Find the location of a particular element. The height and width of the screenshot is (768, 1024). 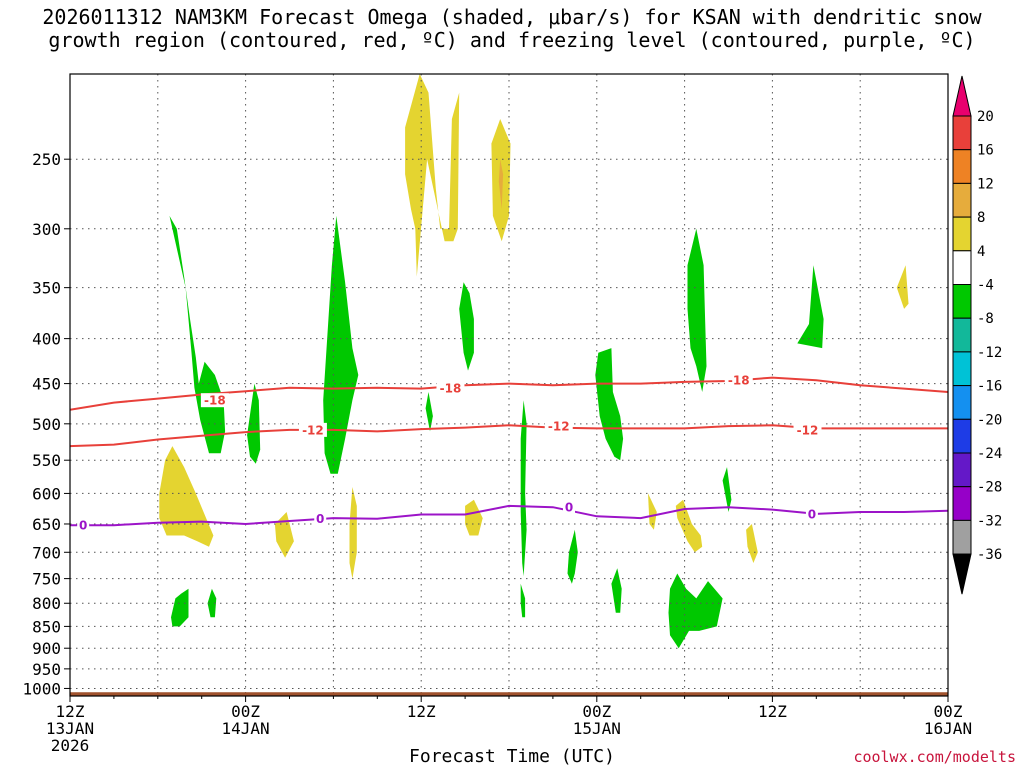

colorbar-label-9: -16 is located at coordinates (989, 387).